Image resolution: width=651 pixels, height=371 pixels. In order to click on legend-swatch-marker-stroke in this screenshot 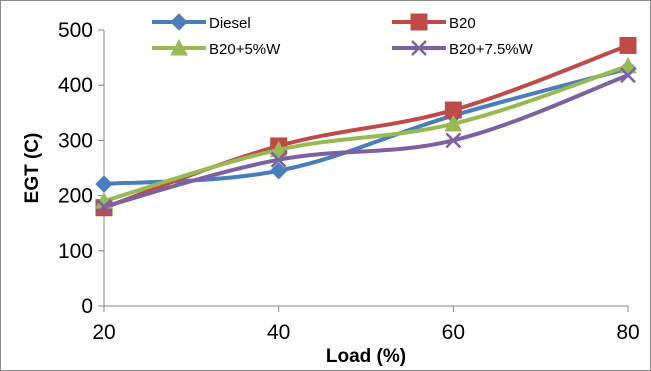, I will do `click(419, 48)`.